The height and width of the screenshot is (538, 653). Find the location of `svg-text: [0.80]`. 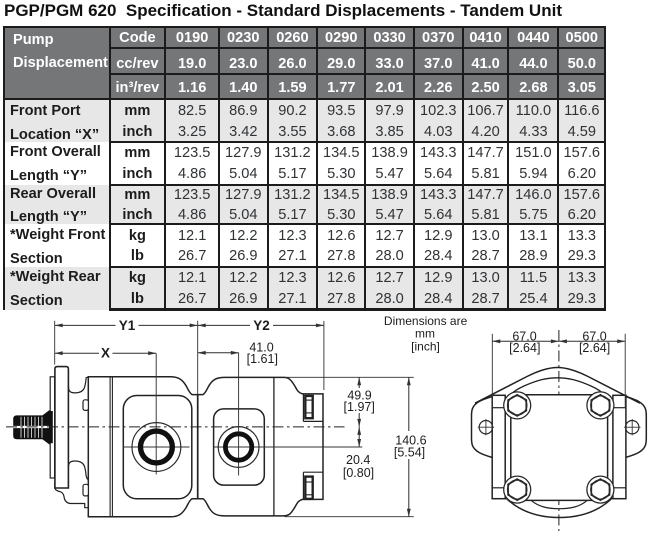

svg-text: [0.80] is located at coordinates (358, 473).